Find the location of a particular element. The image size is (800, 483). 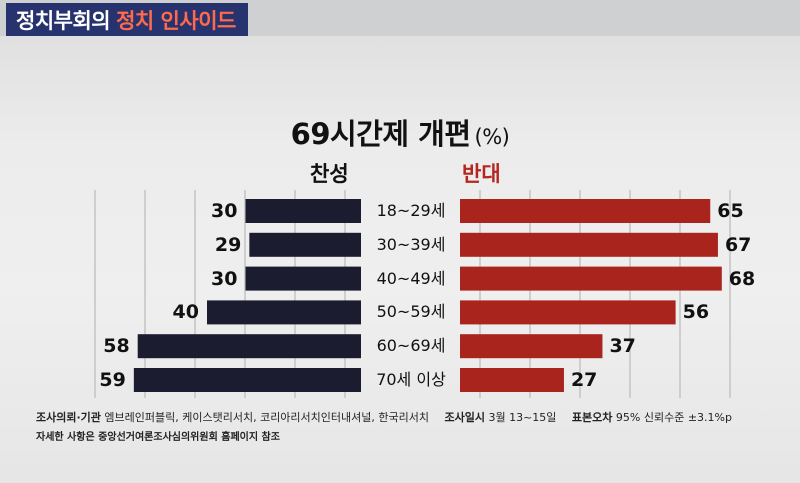

program-name: 정치부회의 is located at coordinates (63, 20).